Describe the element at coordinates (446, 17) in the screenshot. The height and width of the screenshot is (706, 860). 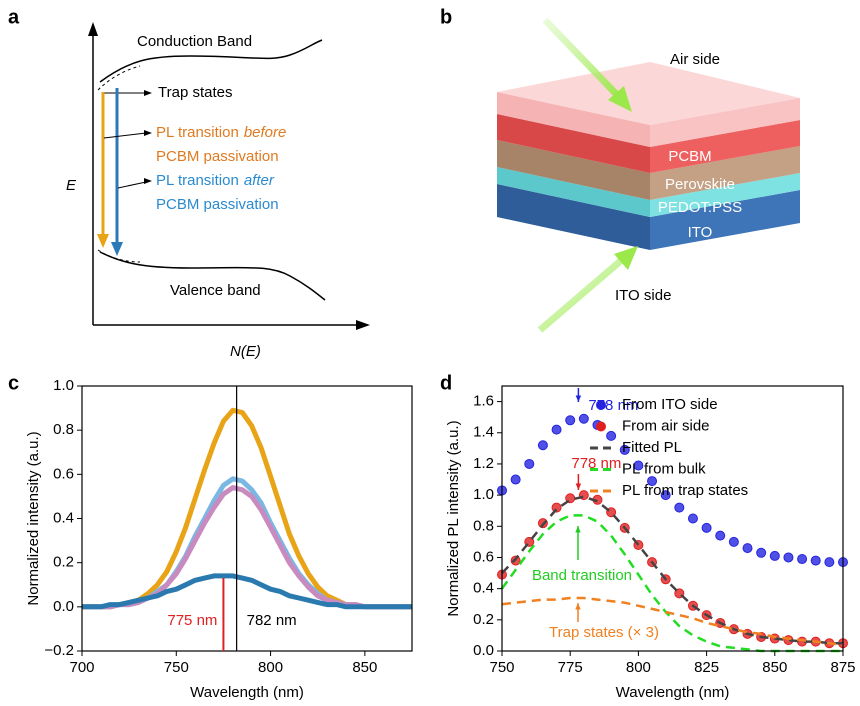
I see `panel-label: b` at that location.